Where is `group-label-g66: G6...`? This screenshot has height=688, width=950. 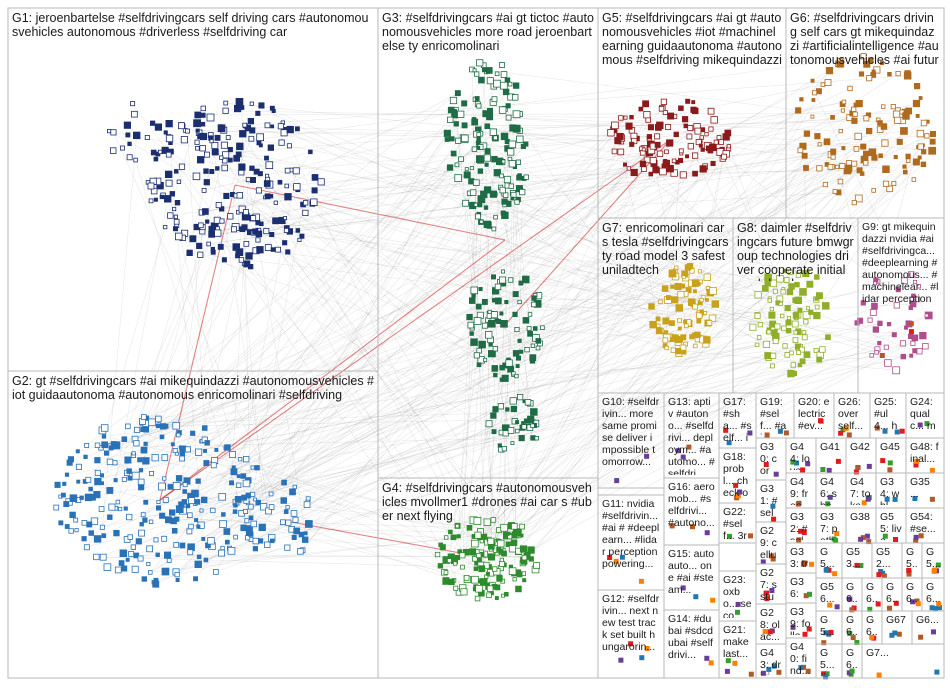
group-label-g66: G6... is located at coordinates (872, 626).